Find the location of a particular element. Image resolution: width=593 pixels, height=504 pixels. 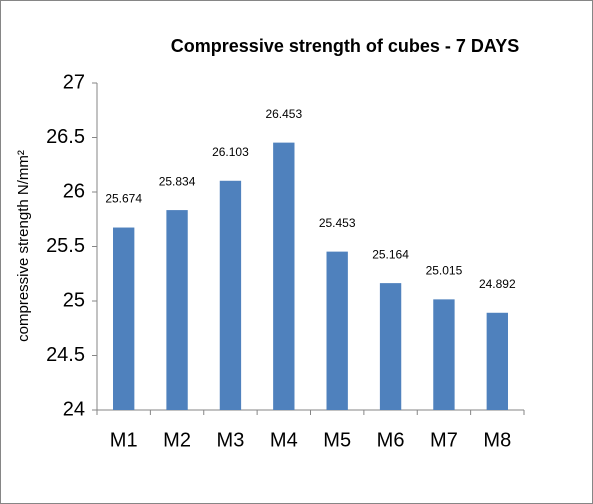

x-tick-label: M1 is located at coordinates (124, 440).